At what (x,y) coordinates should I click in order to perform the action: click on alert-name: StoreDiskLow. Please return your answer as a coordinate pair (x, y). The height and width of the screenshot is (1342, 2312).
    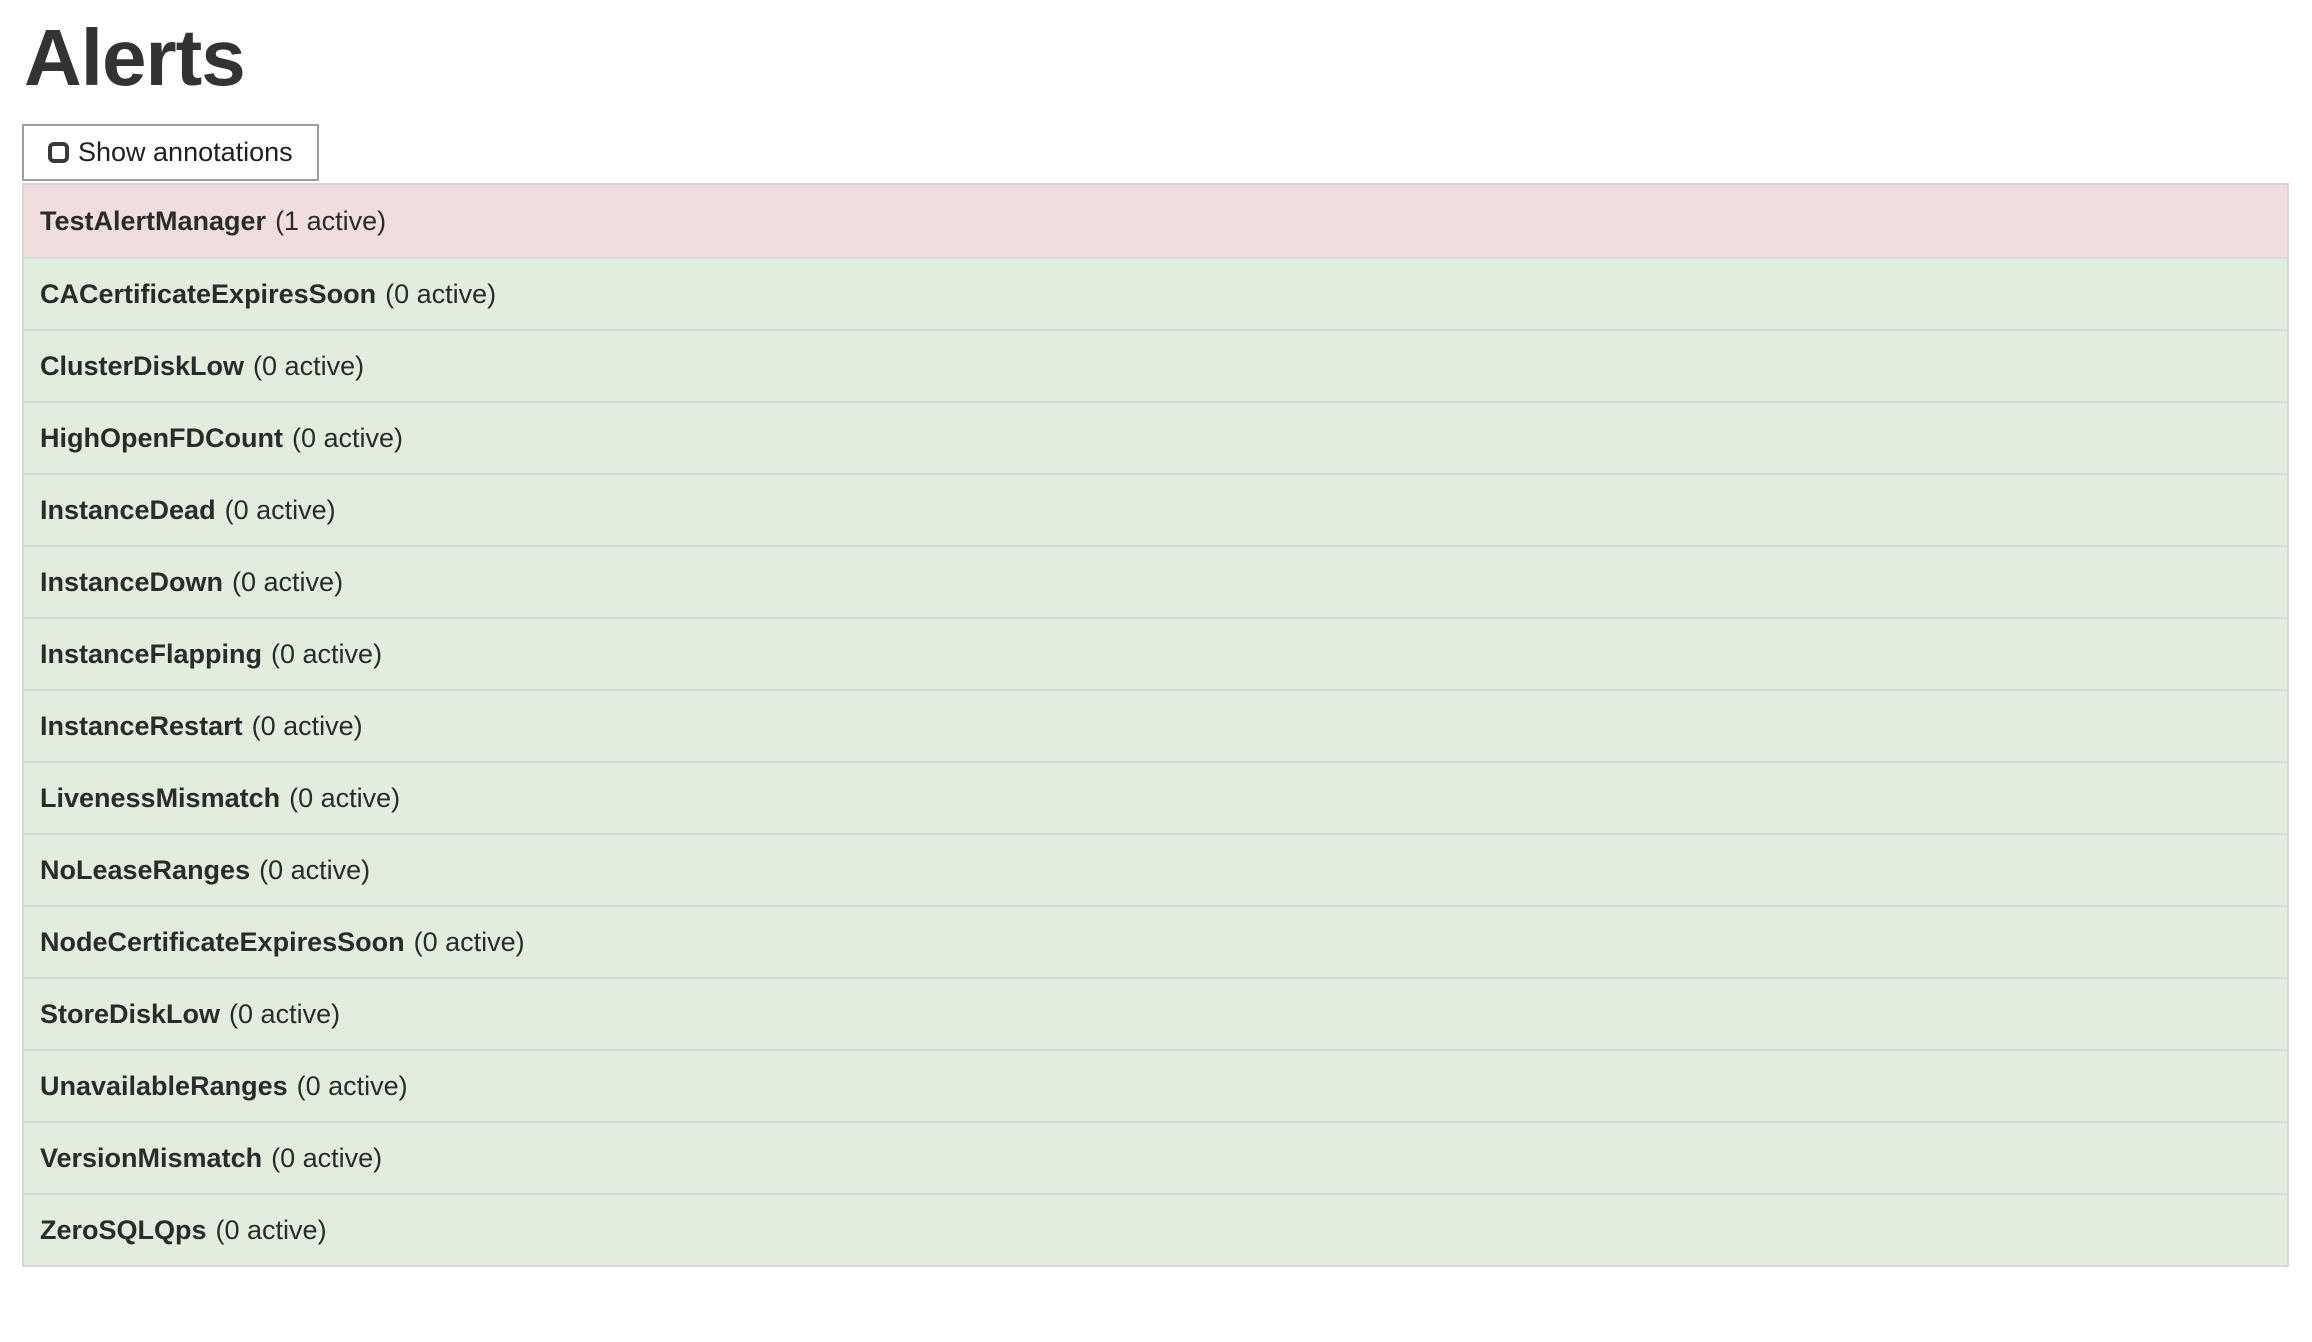
    Looking at the image, I should click on (130, 1013).